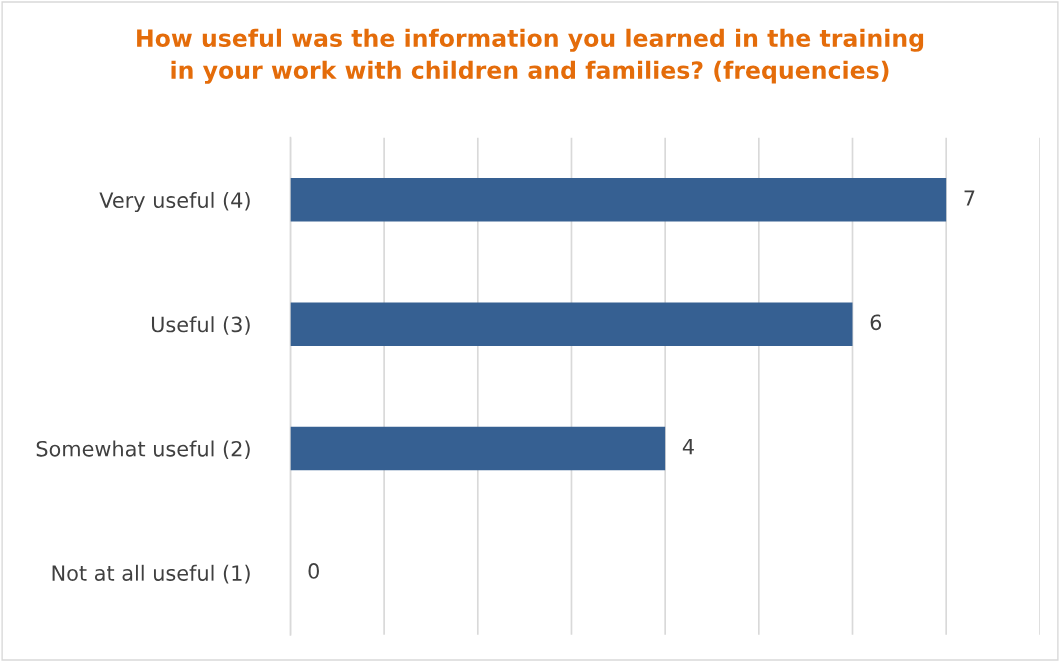 This screenshot has height=662, width=1060. Describe the element at coordinates (876, 322) in the screenshot. I see `data-label: 6` at that location.